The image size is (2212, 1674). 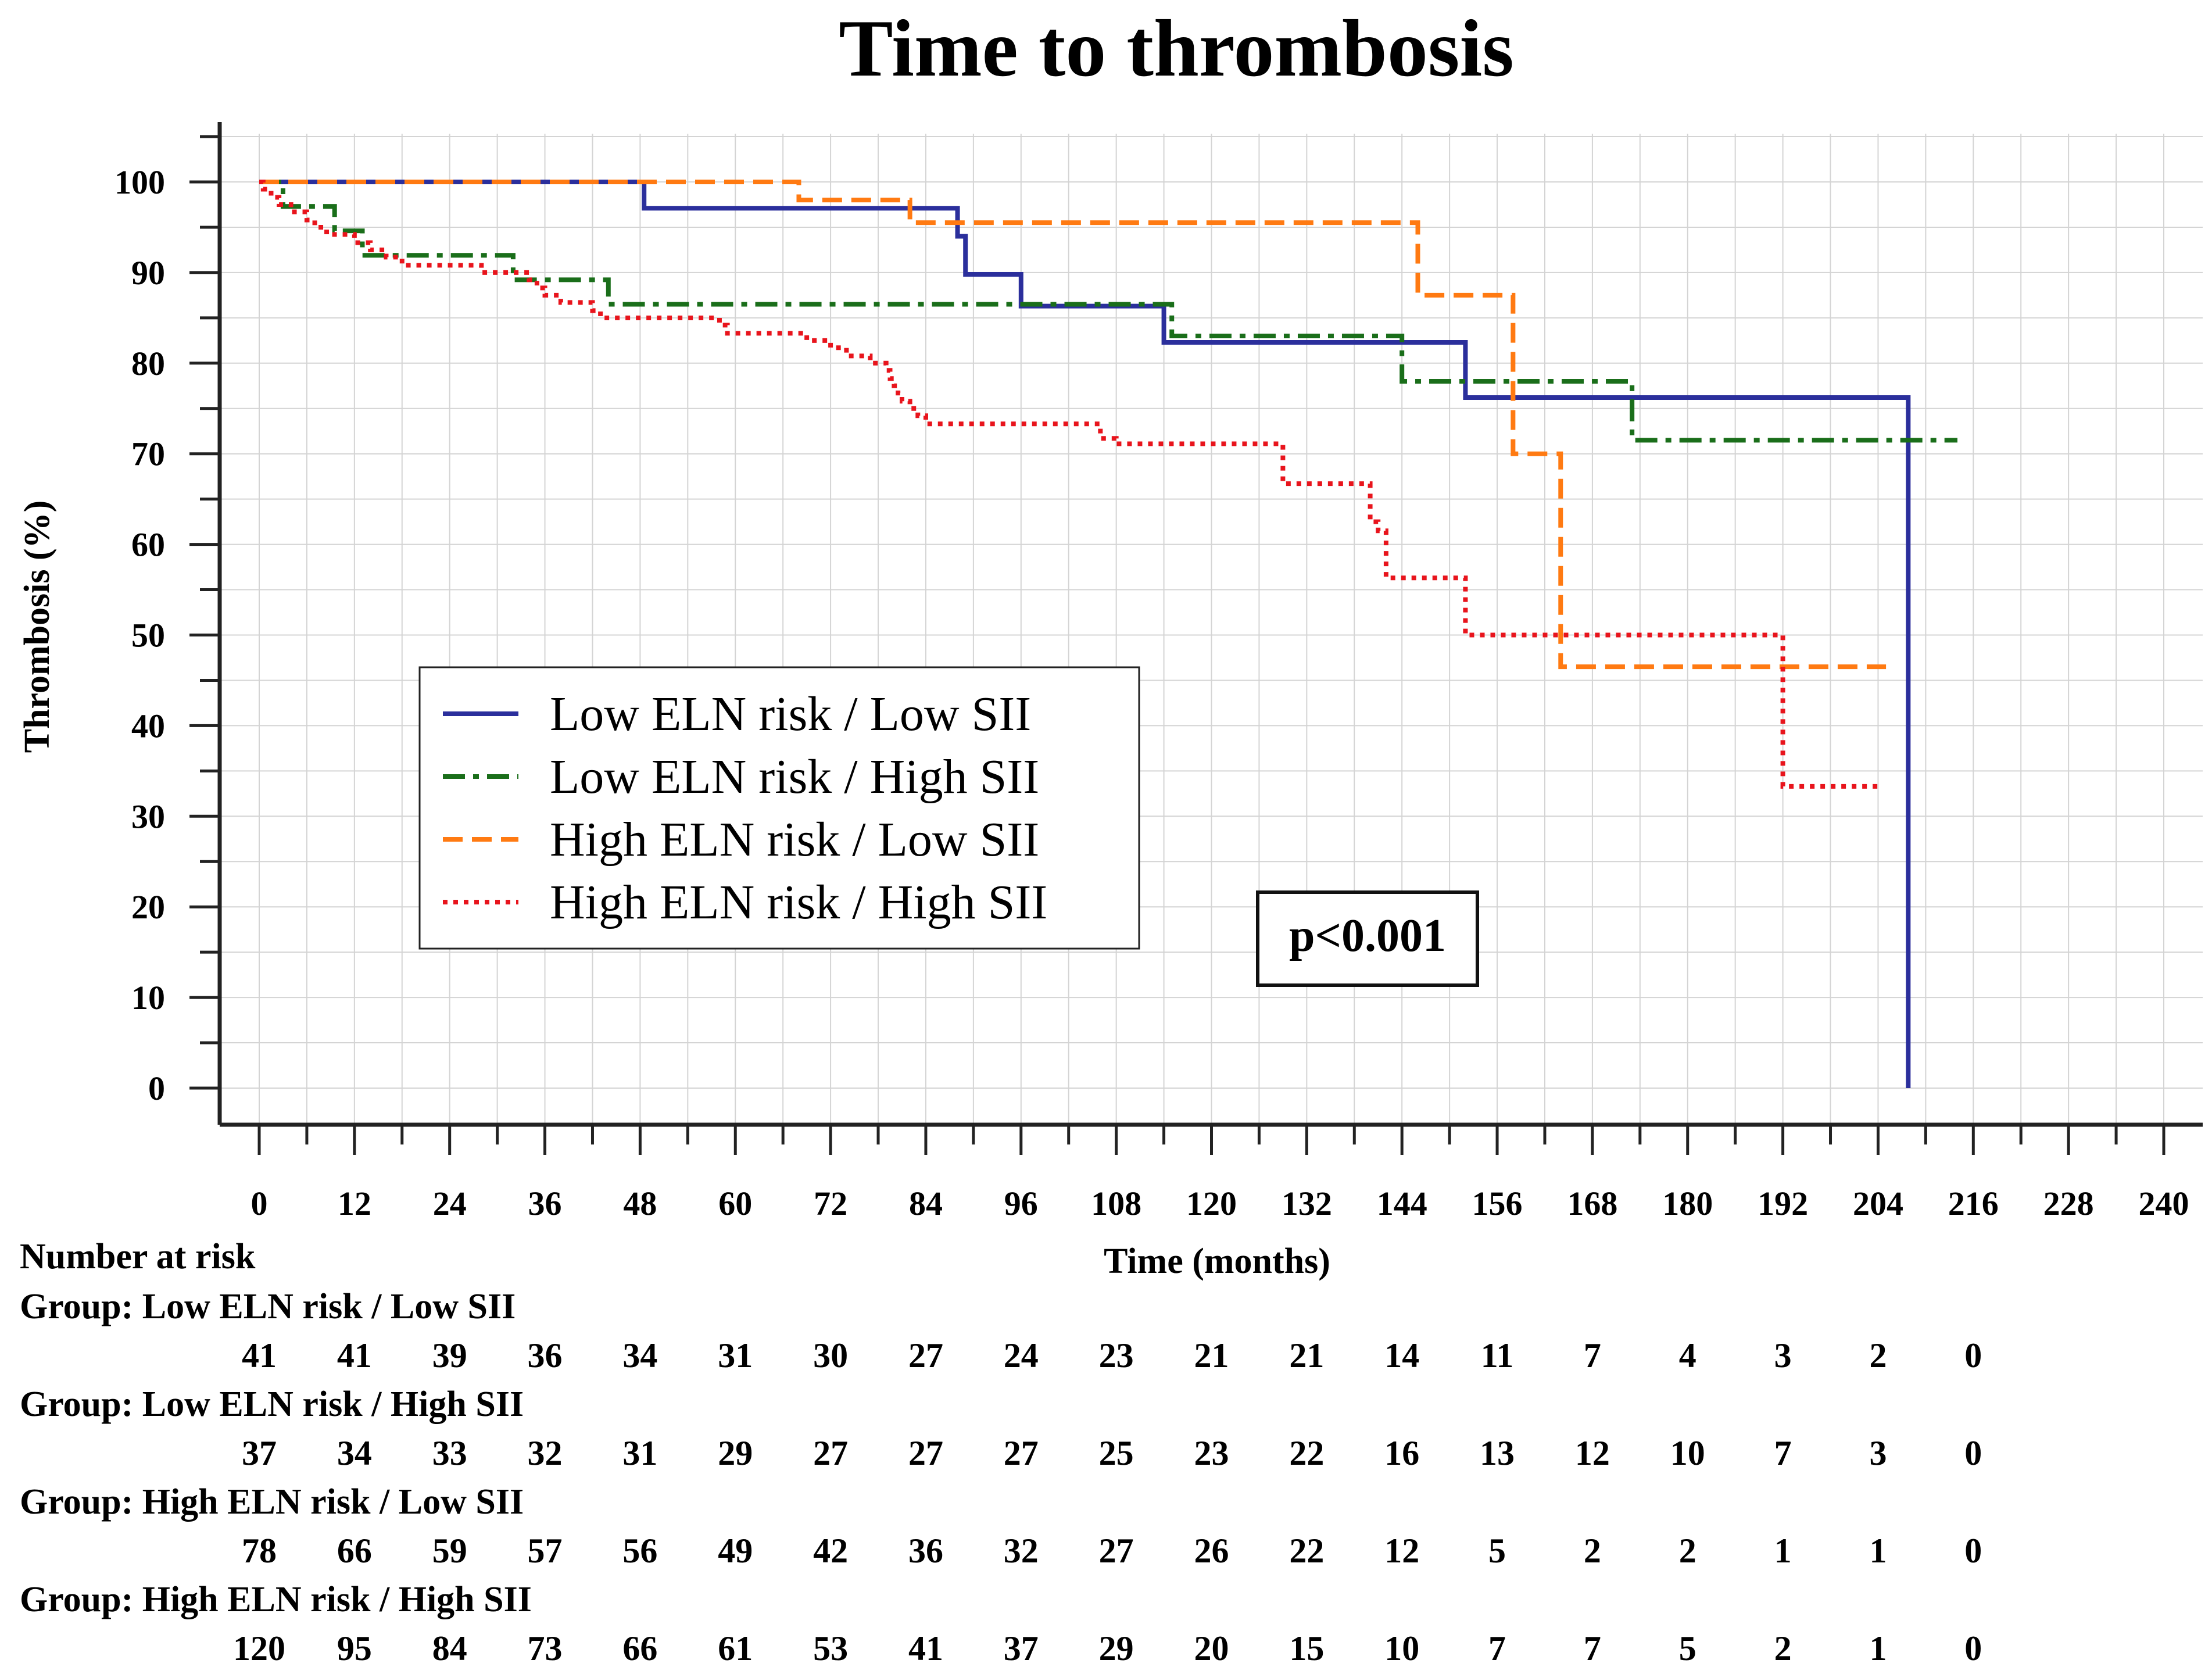 What do you see at coordinates (1116, 1453) in the screenshot?
I see `risk-count: 25` at bounding box center [1116, 1453].